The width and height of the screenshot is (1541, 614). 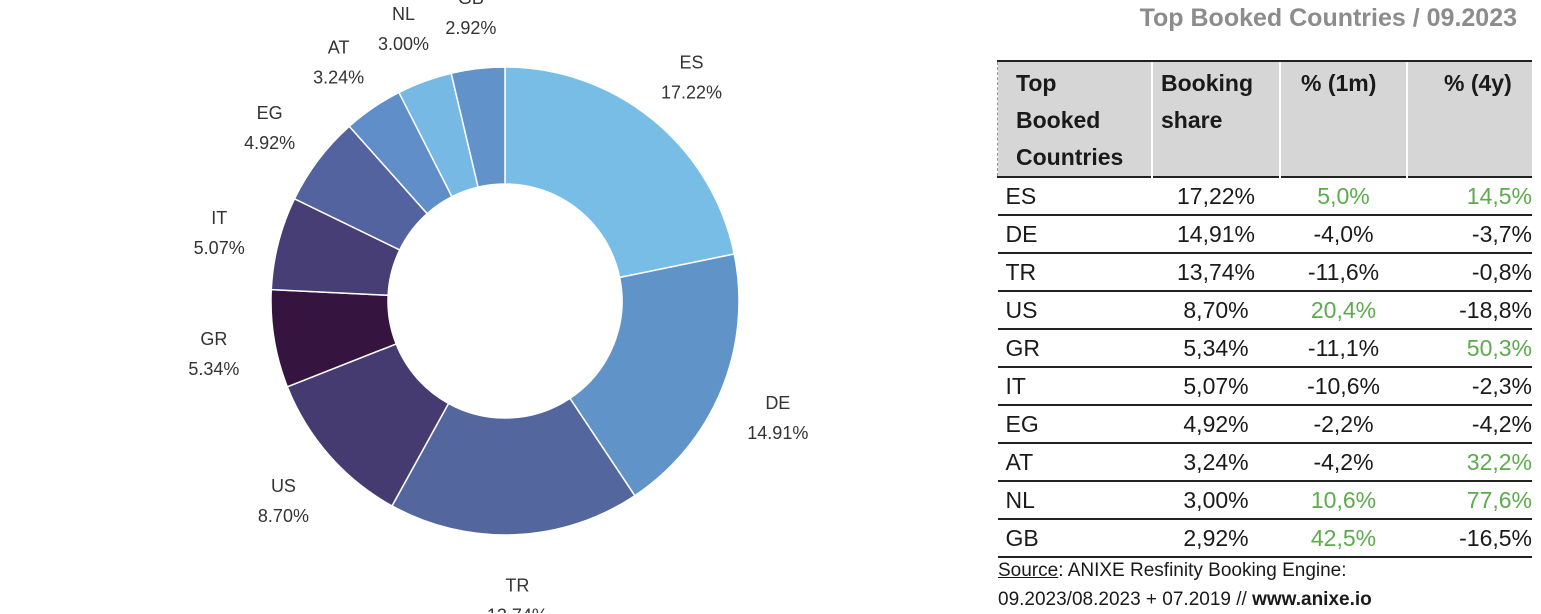 I want to click on slice-de, so click(x=654, y=375).